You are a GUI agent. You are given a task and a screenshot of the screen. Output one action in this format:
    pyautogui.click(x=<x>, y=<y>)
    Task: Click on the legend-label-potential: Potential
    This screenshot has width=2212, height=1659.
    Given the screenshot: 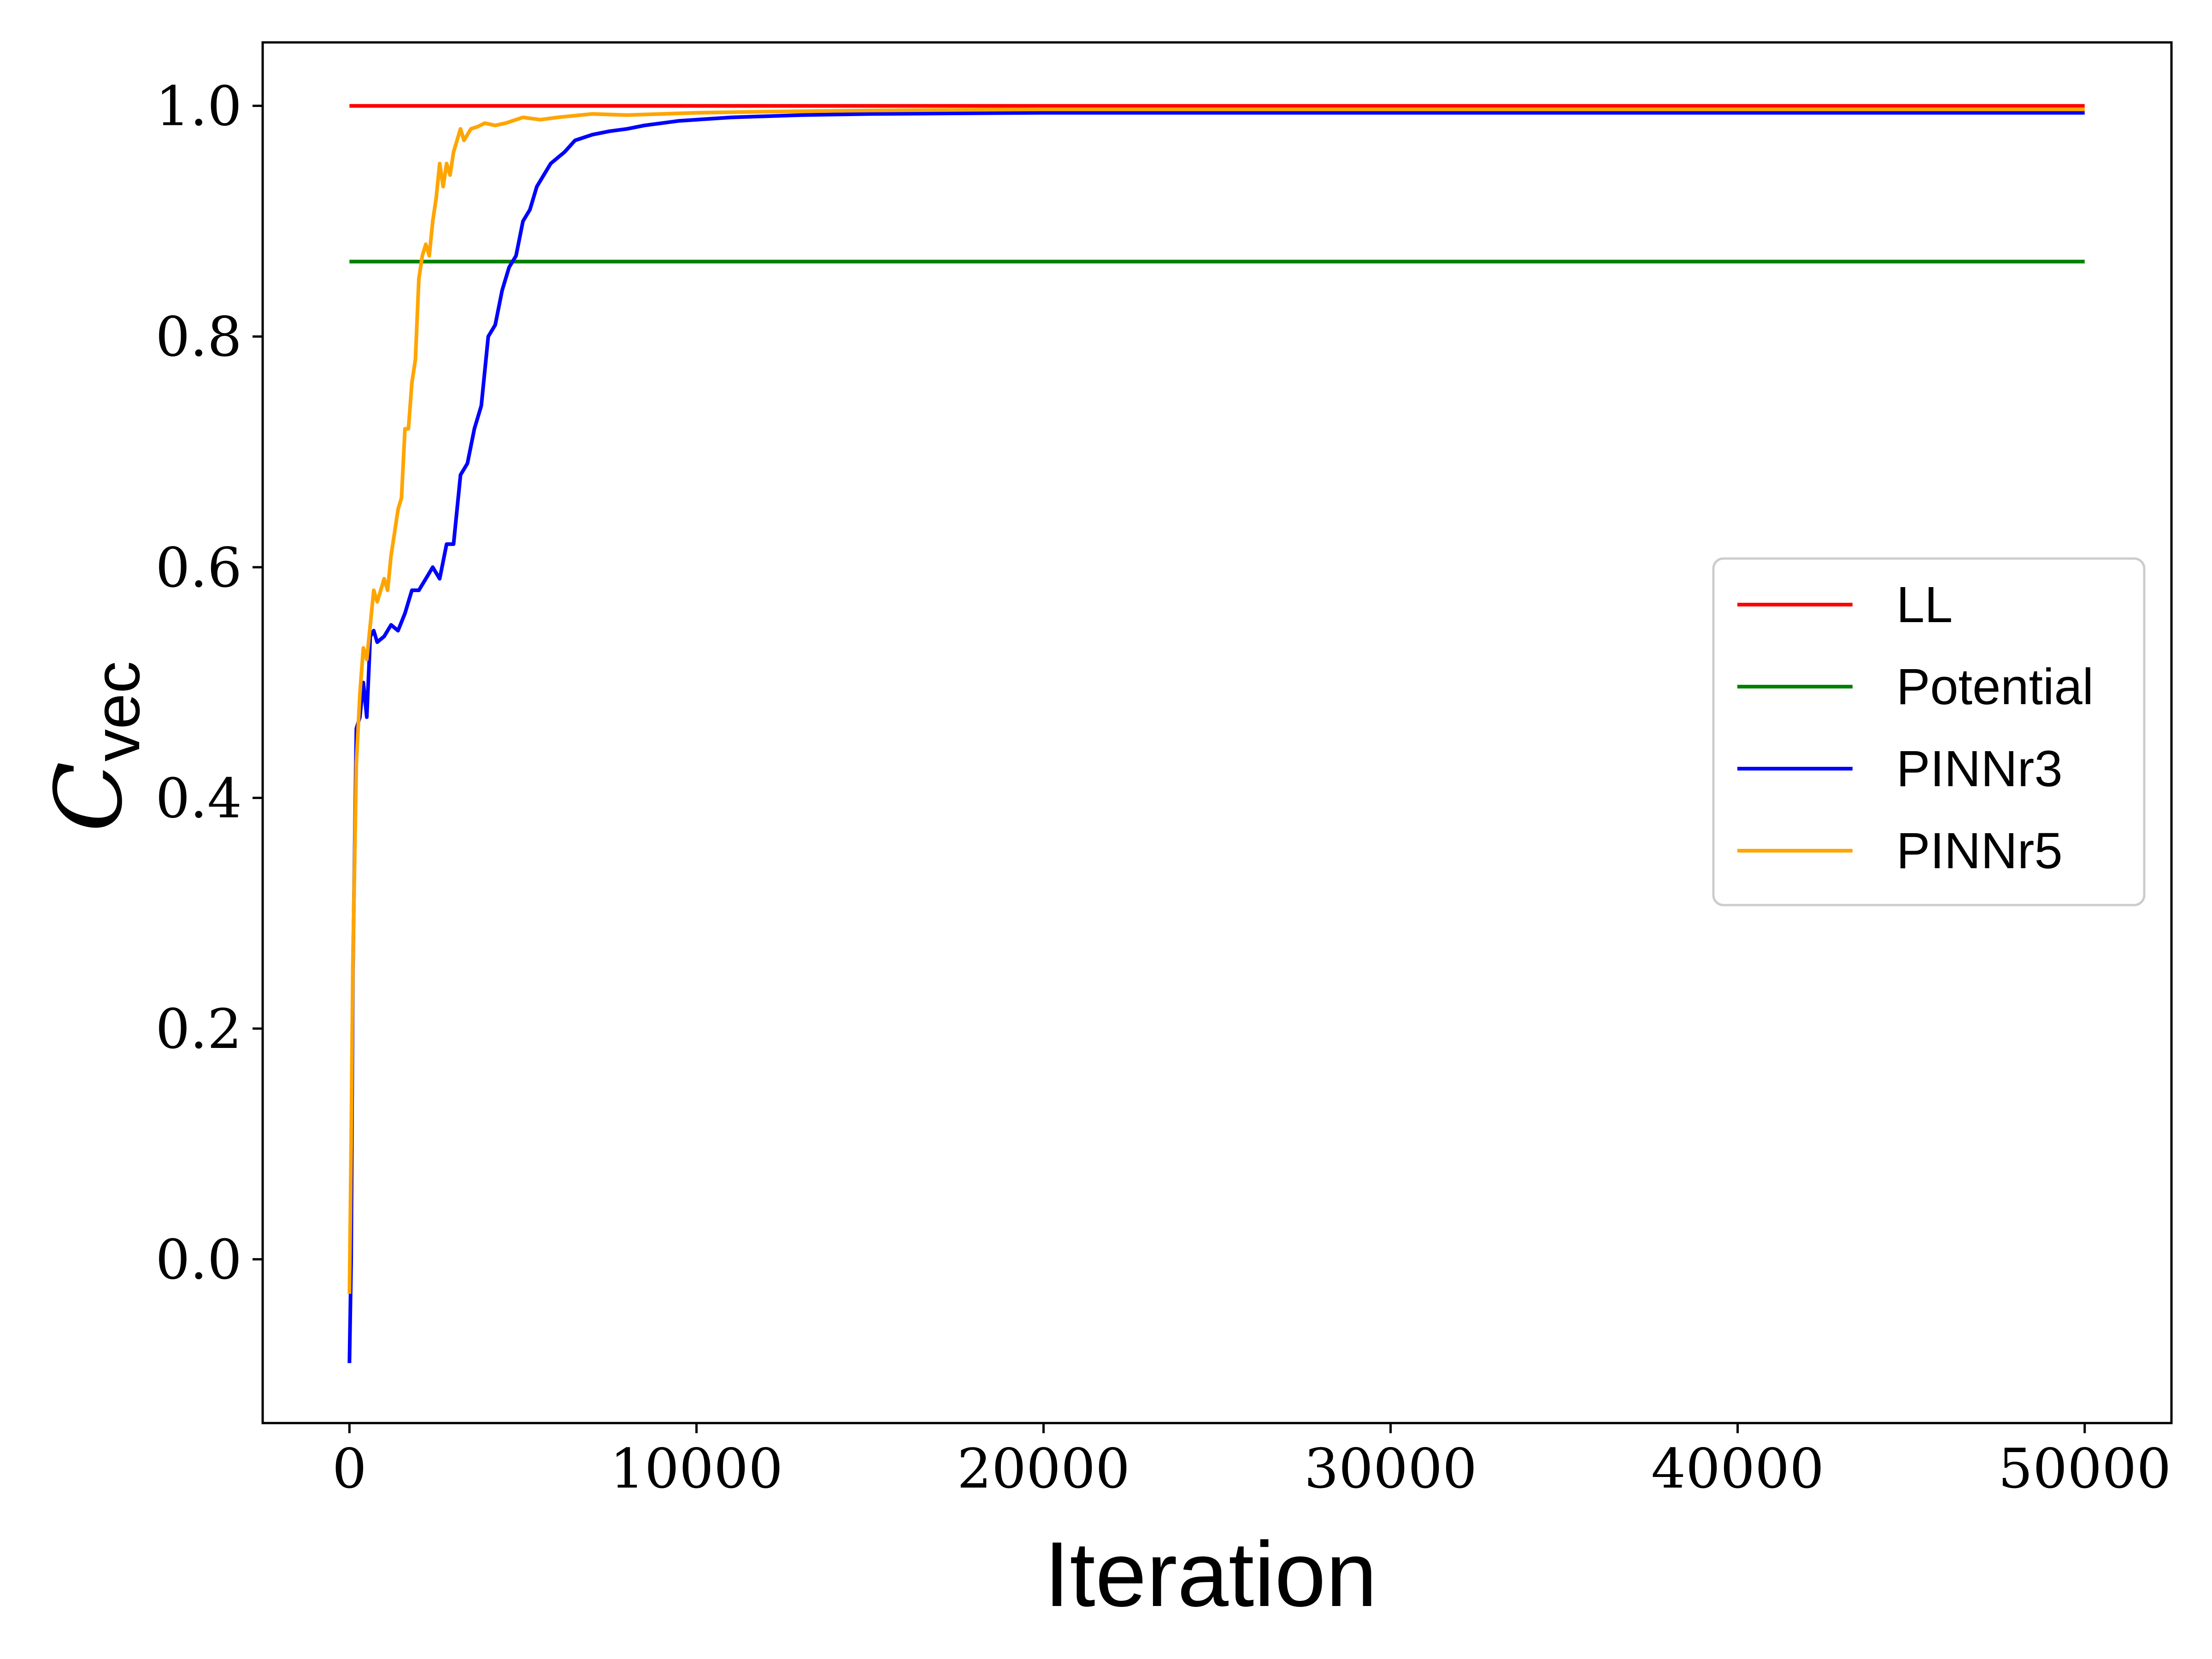 What is the action you would take?
    pyautogui.click(x=1995, y=687)
    